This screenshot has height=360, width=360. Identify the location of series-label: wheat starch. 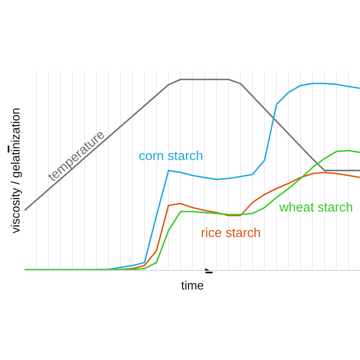
(315, 206).